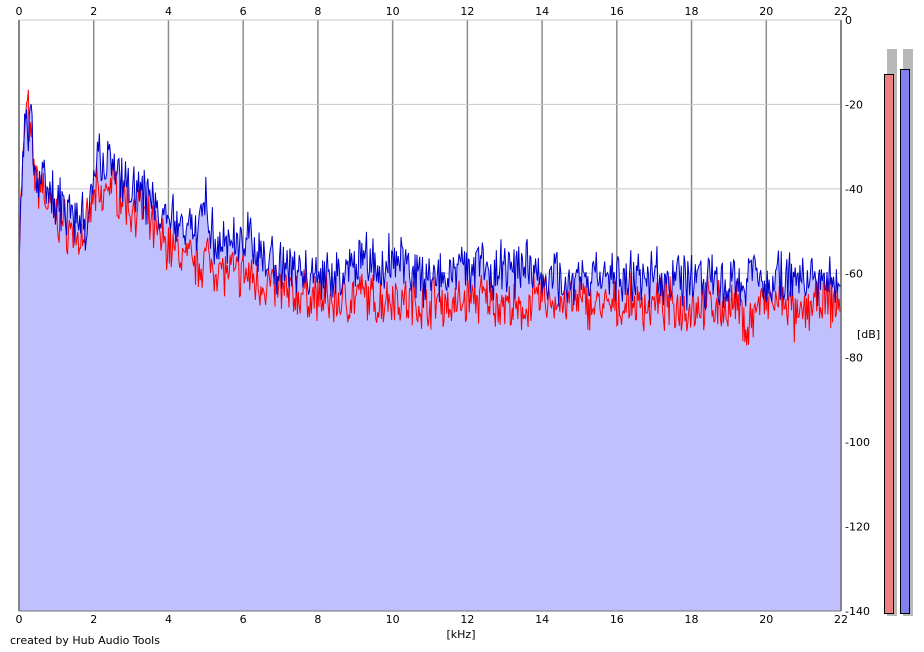 The width and height of the screenshot is (924, 652). What do you see at coordinates (19, 11) in the screenshot?
I see `x-tick-label-top: 0` at bounding box center [19, 11].